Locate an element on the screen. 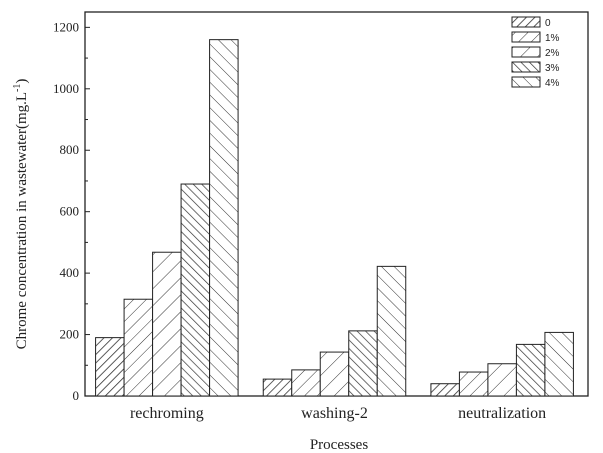  legend-label: 4% is located at coordinates (552, 83).